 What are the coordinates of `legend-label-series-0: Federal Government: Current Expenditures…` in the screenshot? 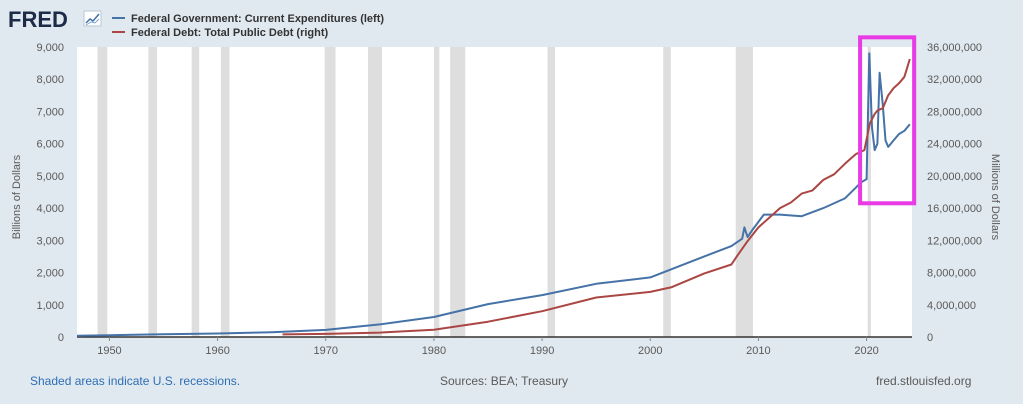 It's located at (257, 19).